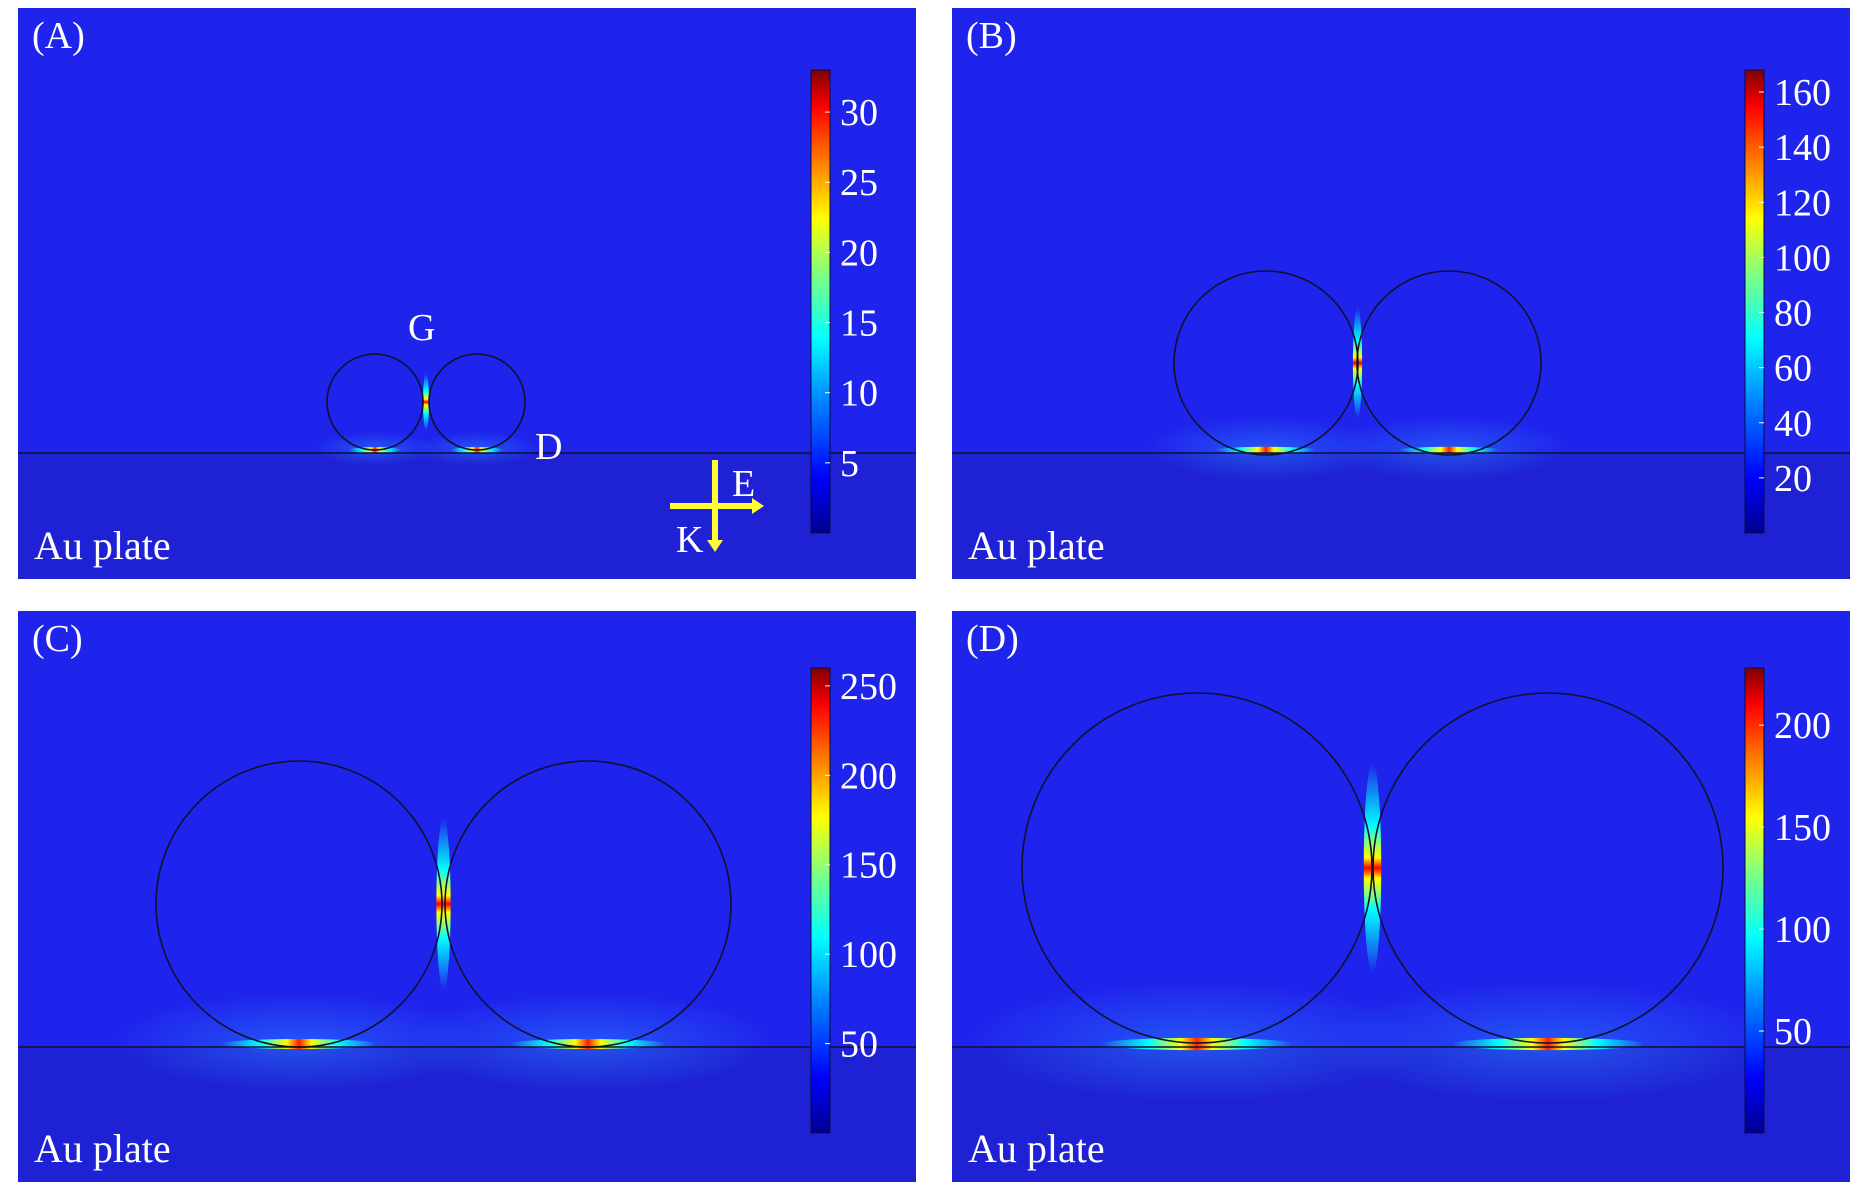 The image size is (1858, 1196). What do you see at coordinates (859, 394) in the screenshot?
I see `colorbar-tick-label: 10` at bounding box center [859, 394].